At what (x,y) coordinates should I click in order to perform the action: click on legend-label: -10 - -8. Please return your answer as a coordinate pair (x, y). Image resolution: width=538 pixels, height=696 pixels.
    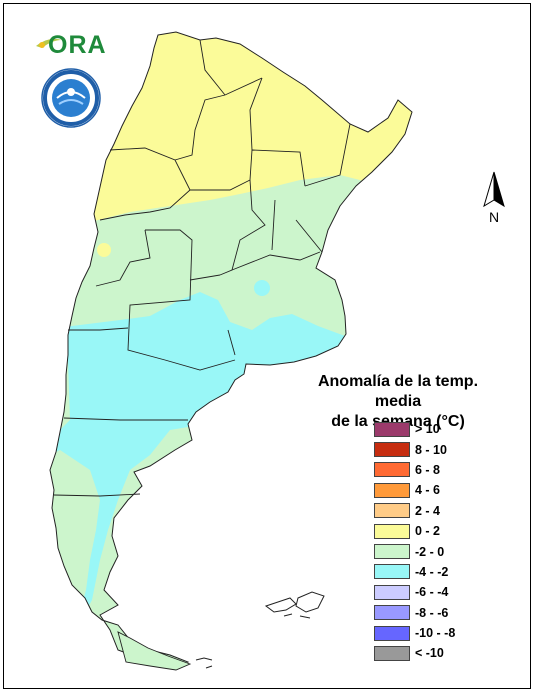
    Looking at the image, I should click on (435, 633).